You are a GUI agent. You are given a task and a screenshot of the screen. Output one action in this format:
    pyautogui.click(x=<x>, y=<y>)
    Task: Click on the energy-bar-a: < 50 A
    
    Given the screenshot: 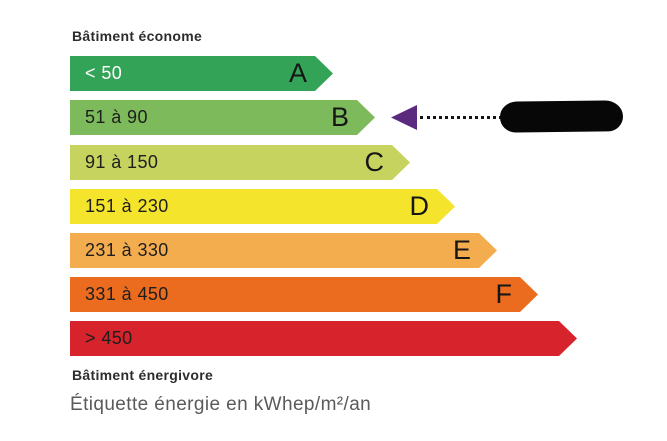 What is the action you would take?
    pyautogui.click(x=201, y=73)
    